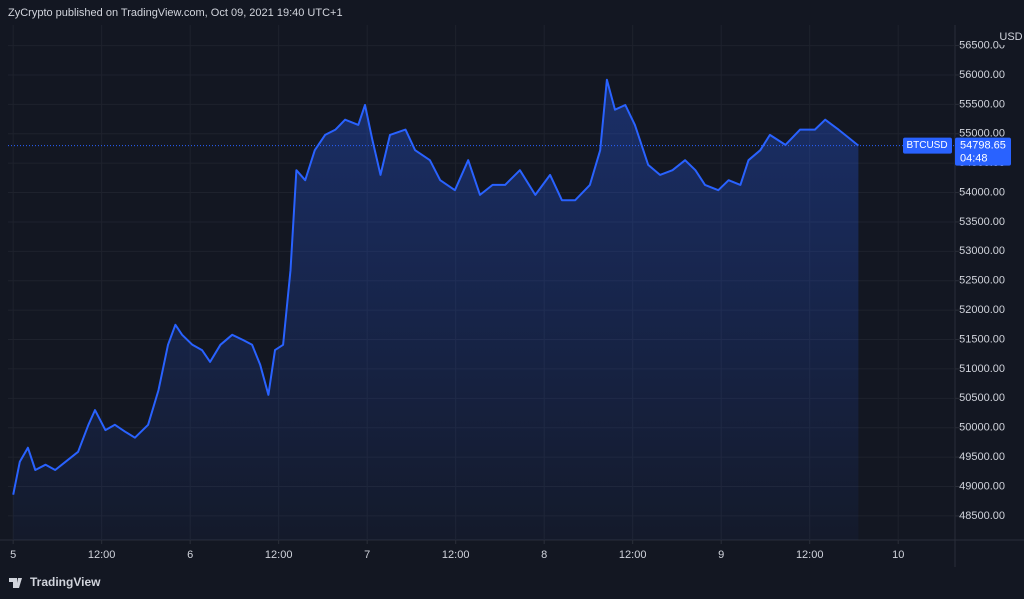 The height and width of the screenshot is (599, 1024). Describe the element at coordinates (982, 192) in the screenshot. I see `y-tick-label: 54000.00` at that location.